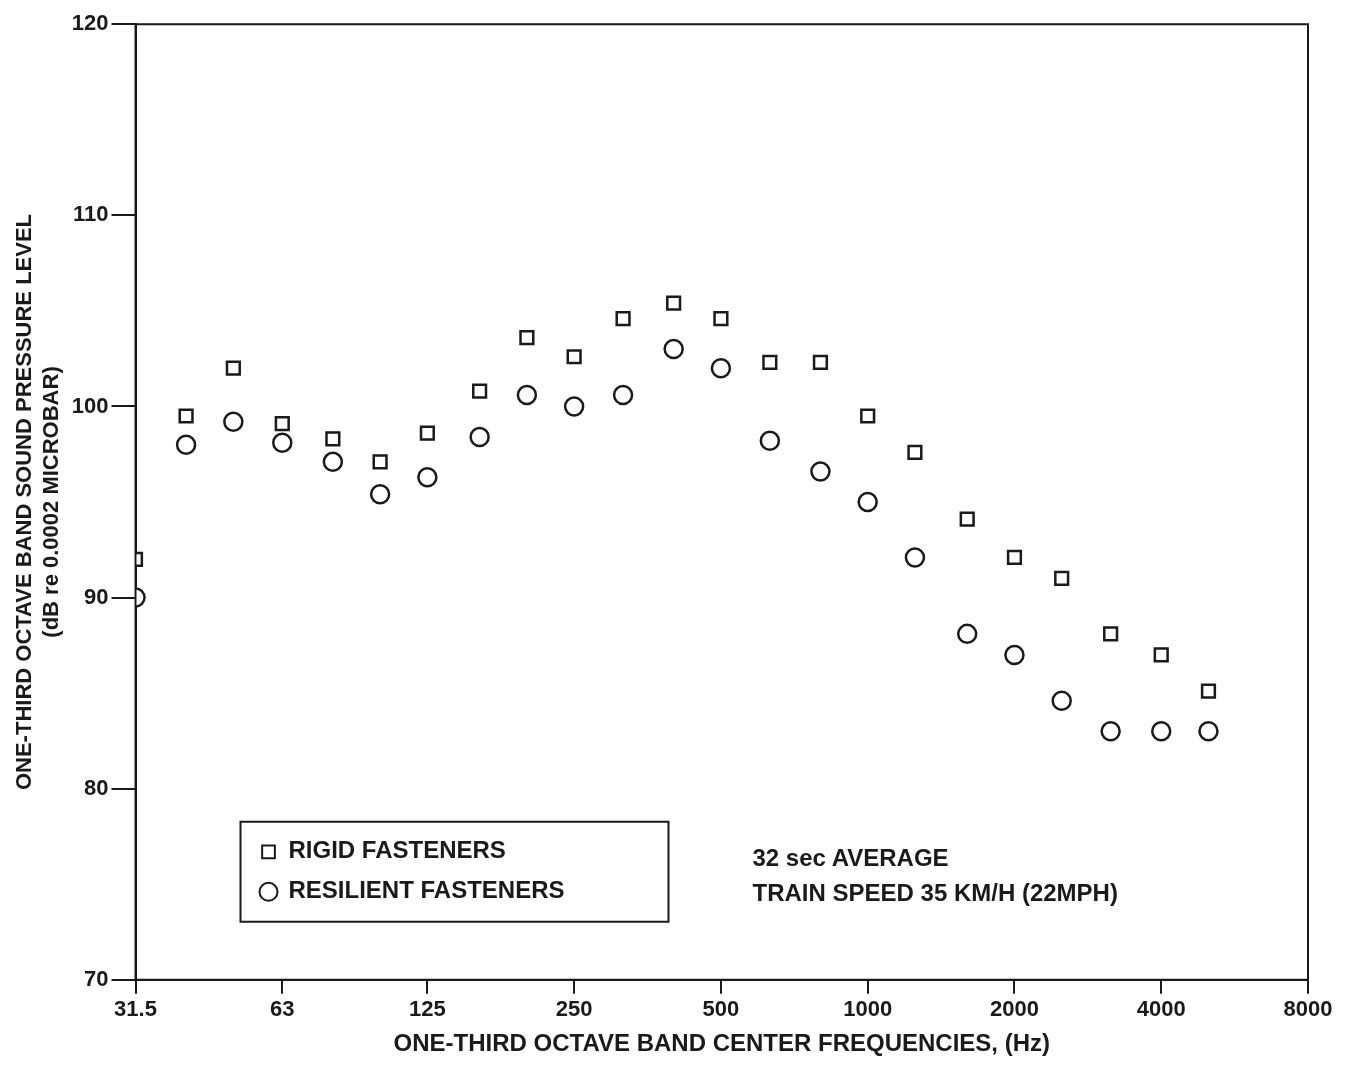 This screenshot has height=1075, width=1360. Describe the element at coordinates (397, 850) in the screenshot. I see `legend-label: RIGID FASTENERS` at that location.